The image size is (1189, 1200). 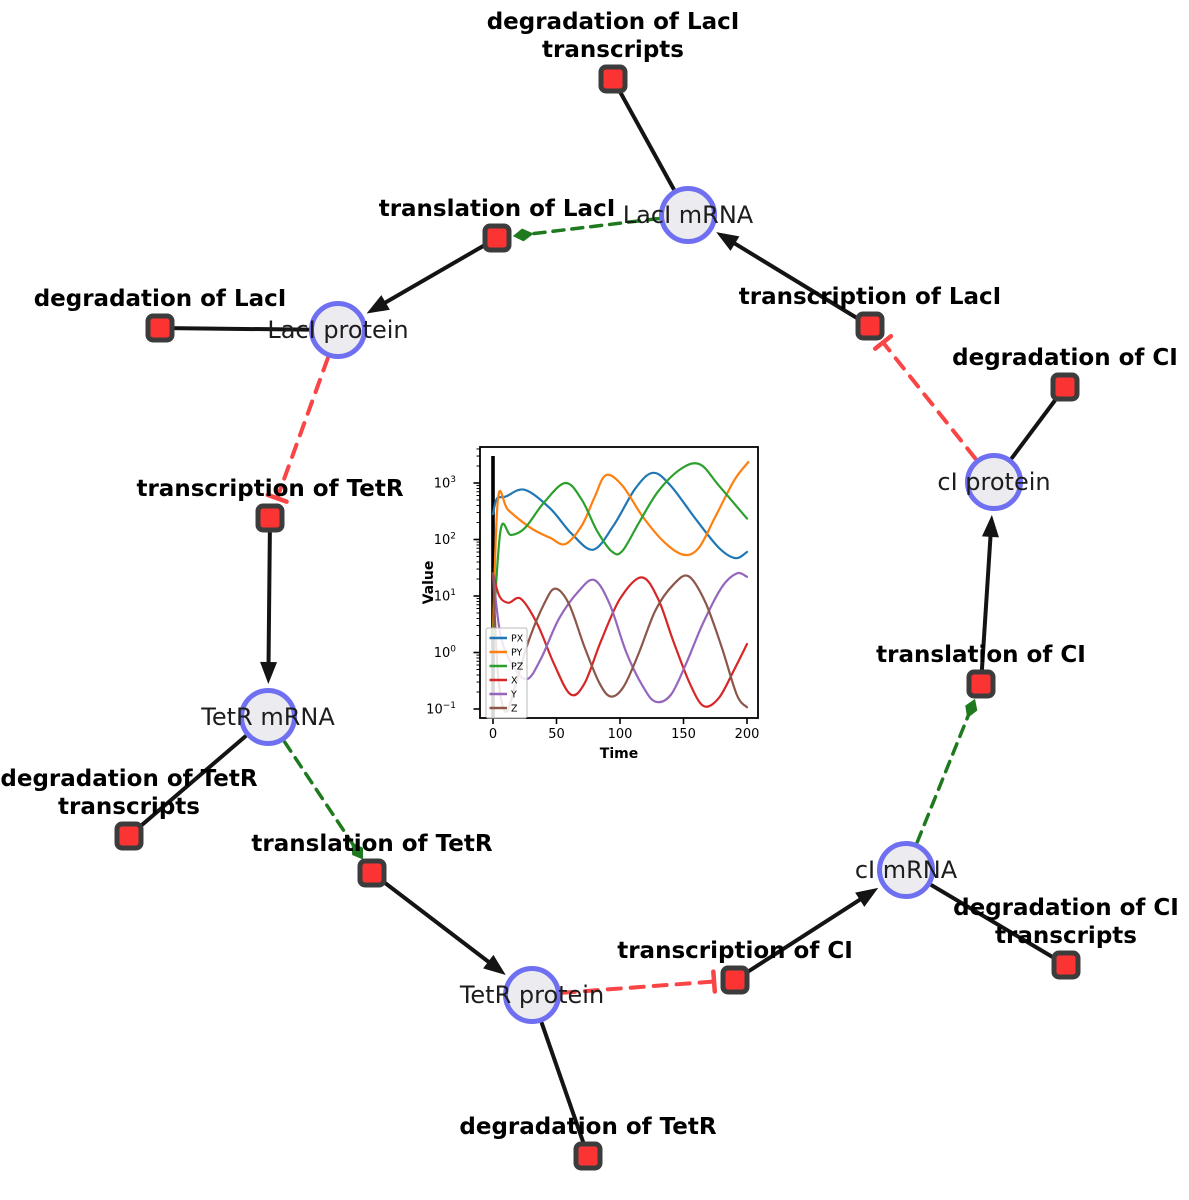 What do you see at coordinates (643, 134) in the screenshot?
I see `edge-reactant-lacI_mRNA-deg_lacI_tr` at bounding box center [643, 134].